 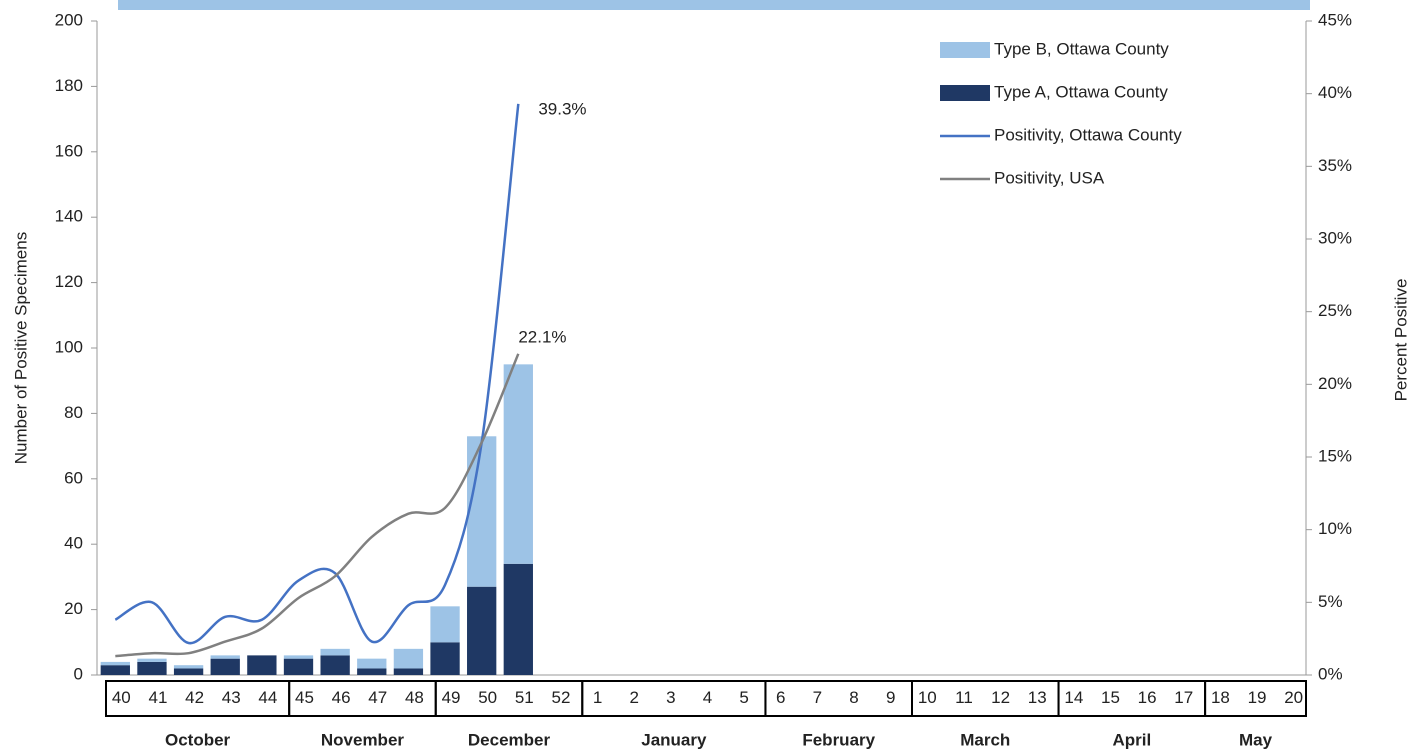 What do you see at coordinates (560, 697) in the screenshot?
I see `x-tick-label: 52` at bounding box center [560, 697].